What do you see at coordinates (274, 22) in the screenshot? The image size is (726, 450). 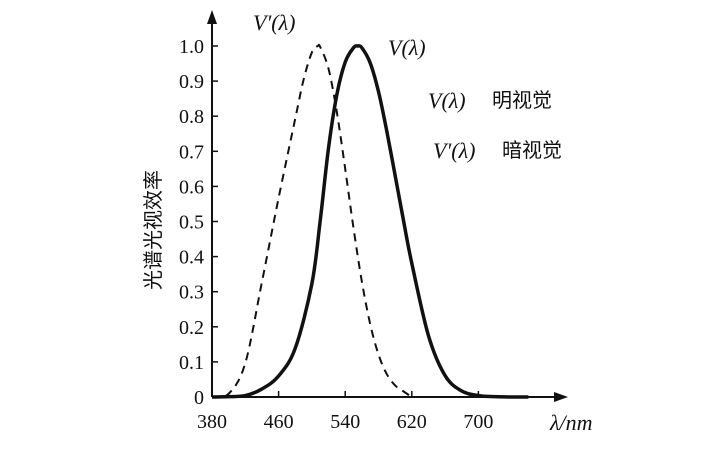 I see `curve-label-vprime: V′(λ)` at bounding box center [274, 22].